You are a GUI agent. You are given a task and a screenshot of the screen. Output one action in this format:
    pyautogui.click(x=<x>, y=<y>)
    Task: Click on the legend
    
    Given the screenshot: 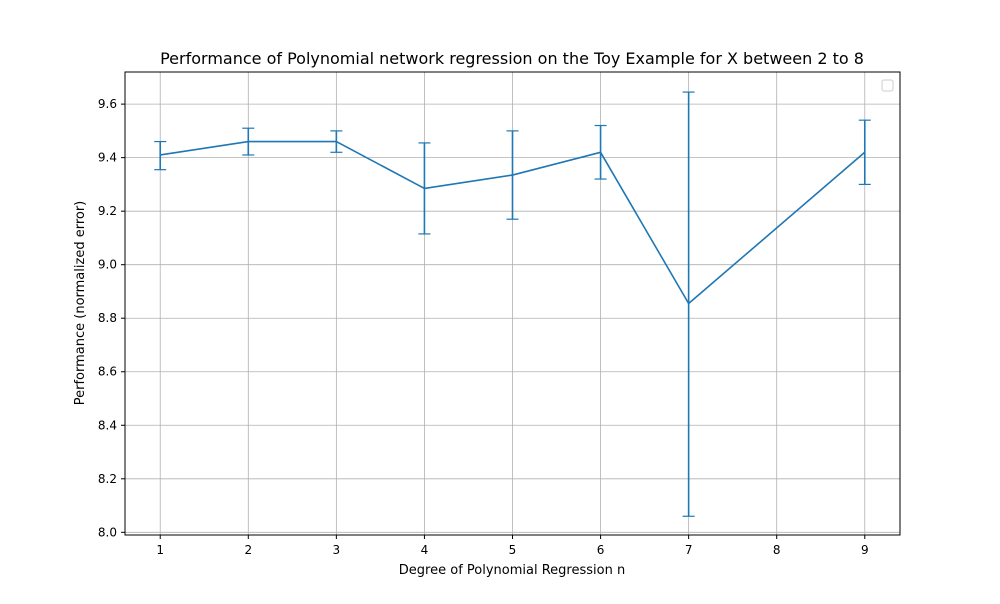 What is the action you would take?
    pyautogui.click(x=887, y=85)
    